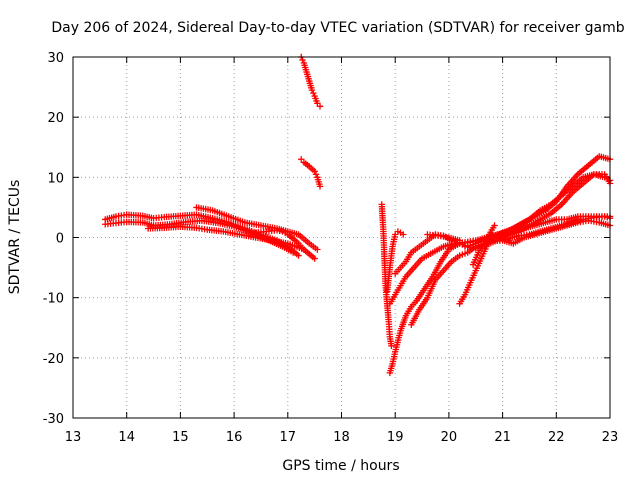 This screenshot has width=640, height=480. I want to click on x-tick-label: 19, so click(395, 437).